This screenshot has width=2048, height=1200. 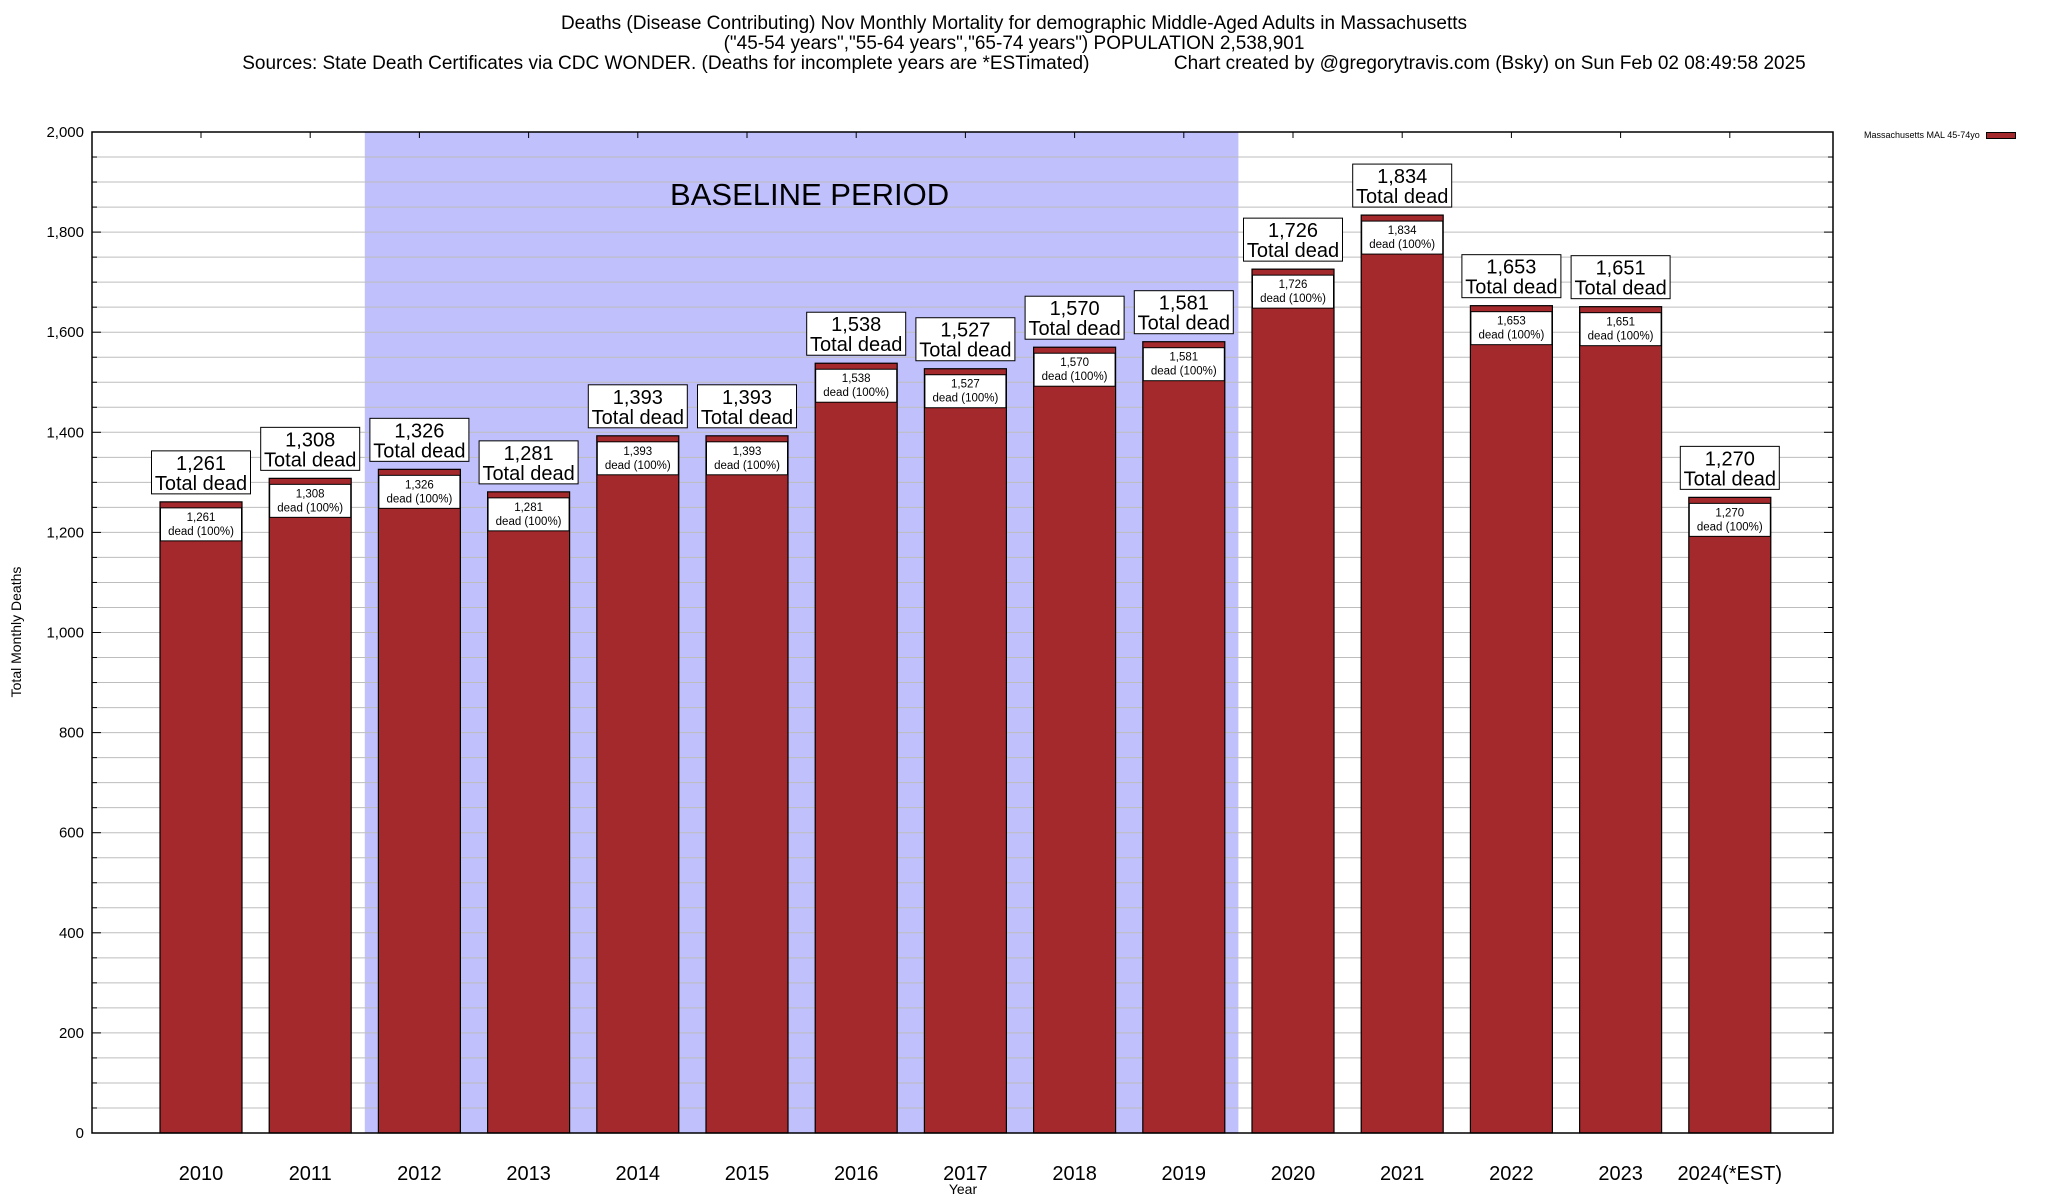 What do you see at coordinates (310, 440) in the screenshot?
I see `bar-top-value: 1,308` at bounding box center [310, 440].